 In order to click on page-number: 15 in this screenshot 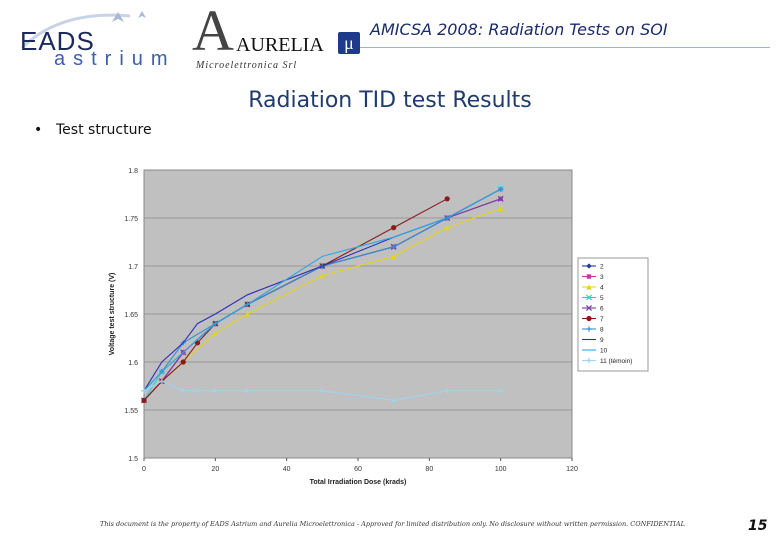, I will do `click(758, 526)`.